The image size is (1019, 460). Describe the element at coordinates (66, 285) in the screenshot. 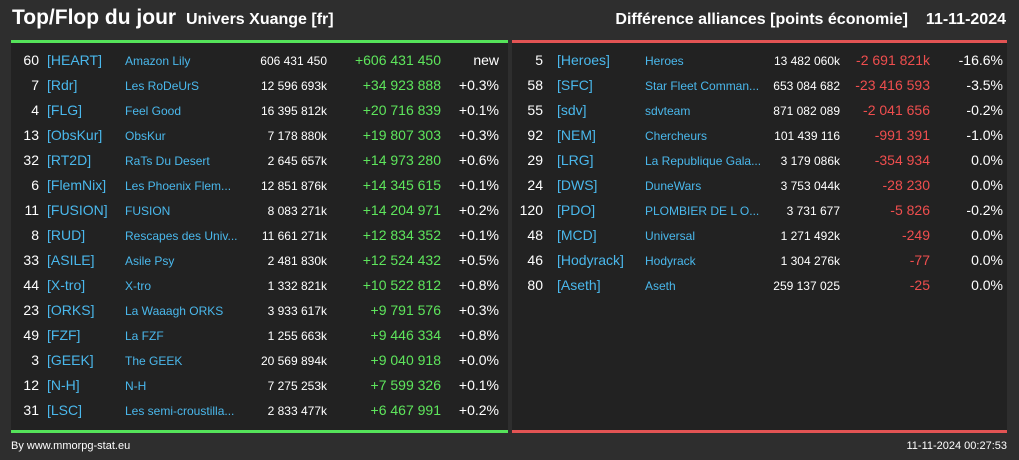

I see `alliance-tag-link: [X-tro]` at that location.